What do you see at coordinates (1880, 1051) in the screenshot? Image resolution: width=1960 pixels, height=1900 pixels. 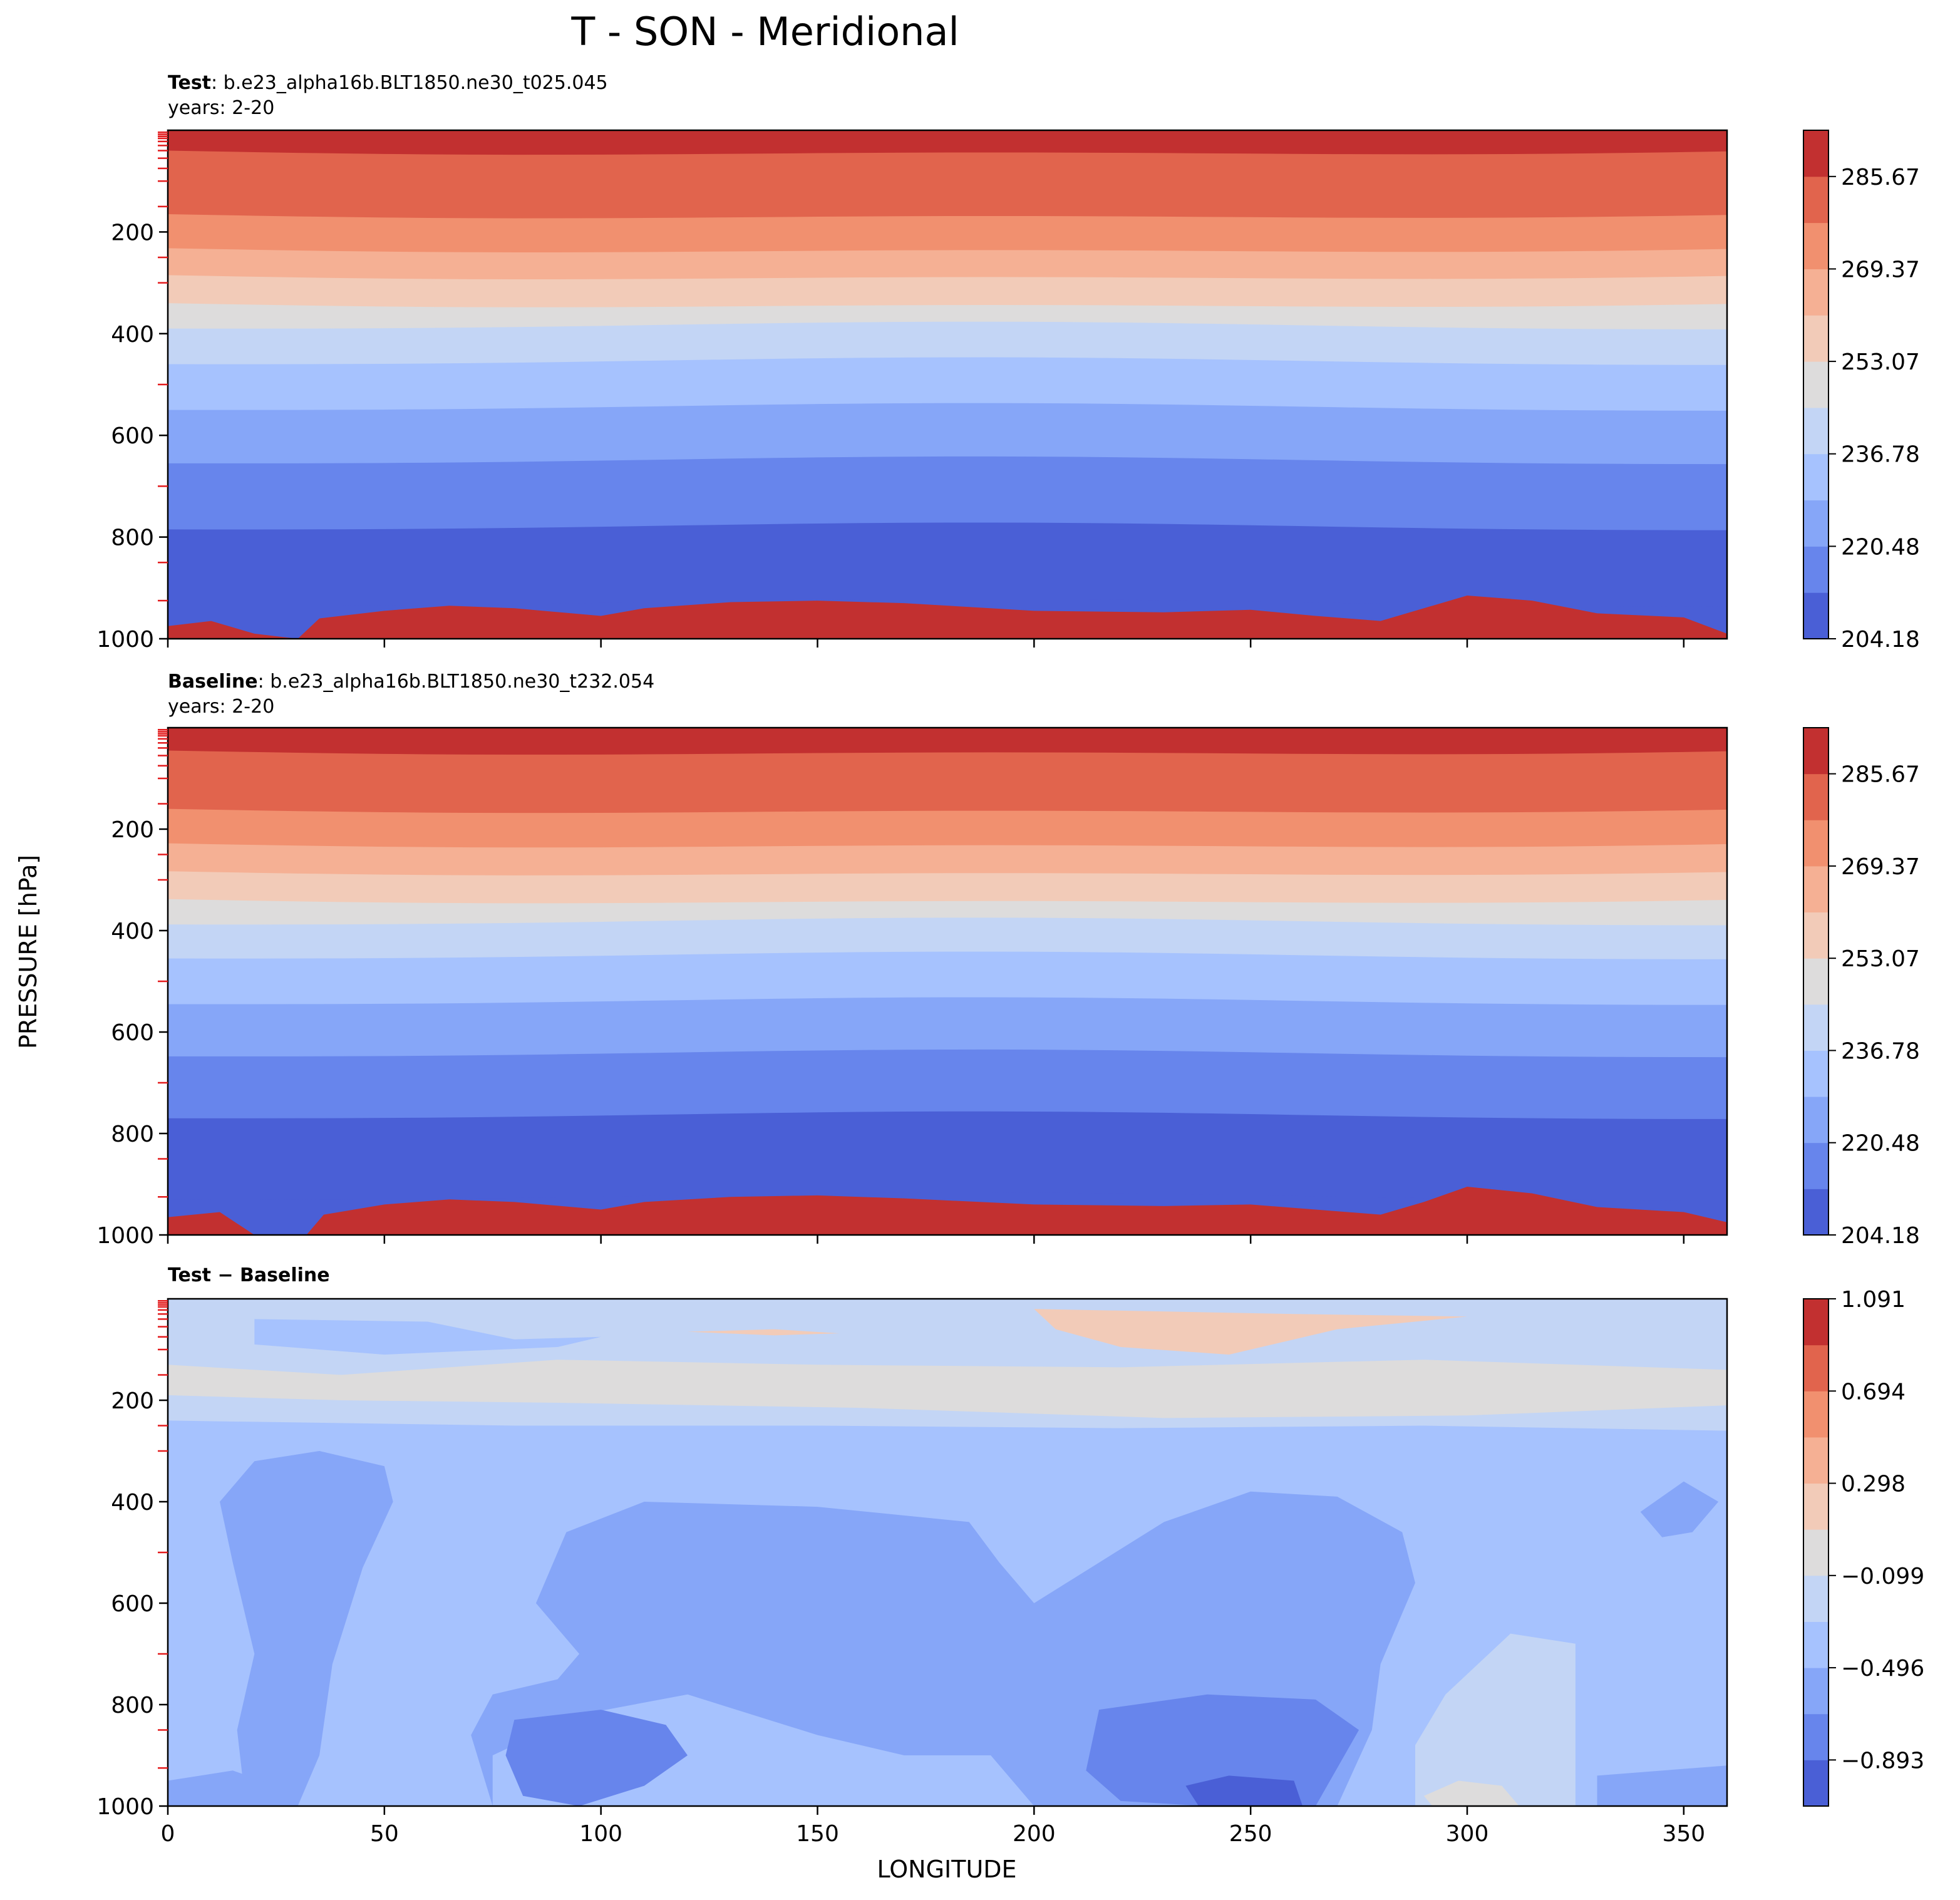 I see `panel-baseline-colorbar-label-2: 236.78` at bounding box center [1880, 1051].